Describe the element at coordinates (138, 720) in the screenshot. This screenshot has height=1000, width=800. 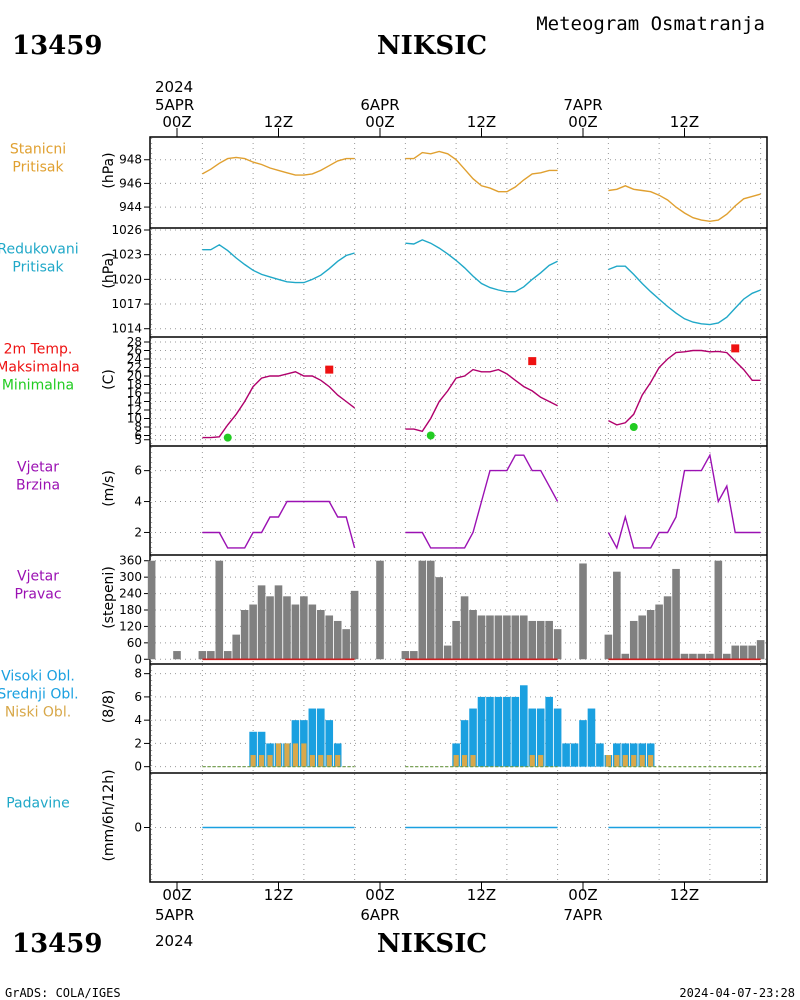
I see `y-tick-label: 4` at that location.